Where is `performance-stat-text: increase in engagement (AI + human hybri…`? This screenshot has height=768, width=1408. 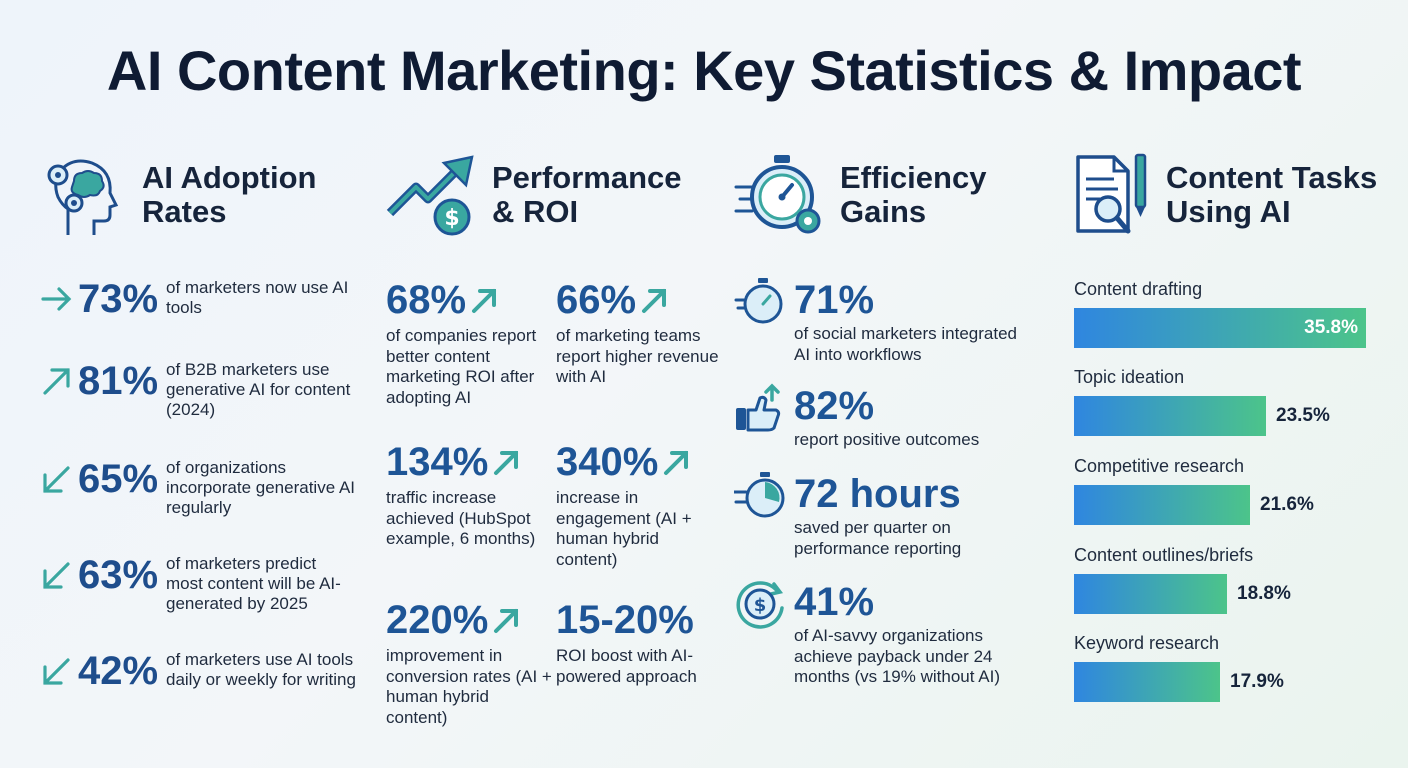 performance-stat-text: increase in engagement (AI + human hybri… is located at coordinates (624, 528).